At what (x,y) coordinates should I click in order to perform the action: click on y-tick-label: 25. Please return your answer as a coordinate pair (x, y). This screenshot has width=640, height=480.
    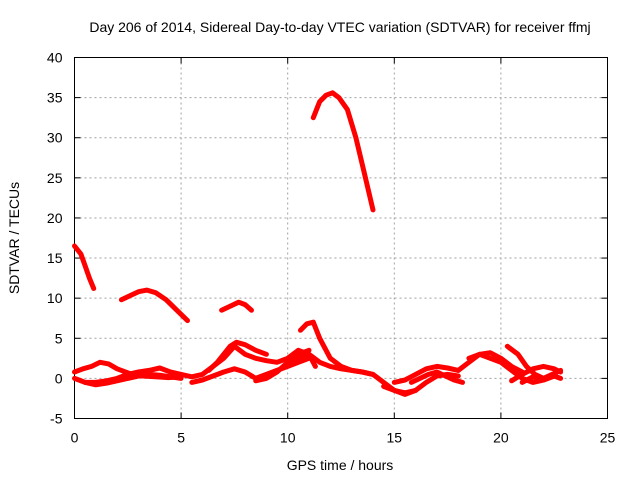
    Looking at the image, I should click on (55, 178).